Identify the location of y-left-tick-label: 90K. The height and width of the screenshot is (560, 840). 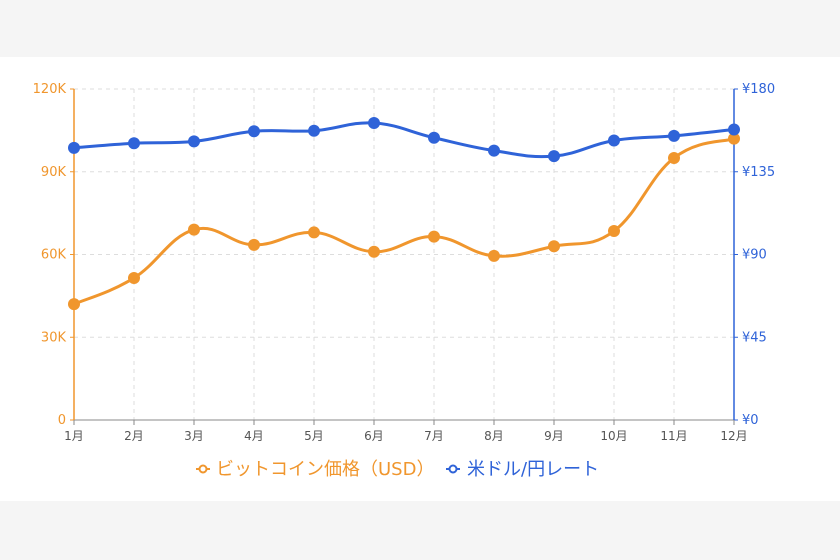
(54, 172).